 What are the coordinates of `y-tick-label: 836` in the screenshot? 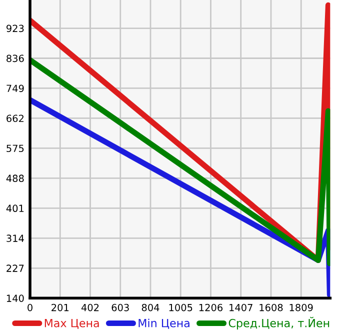 It's located at (15, 58).